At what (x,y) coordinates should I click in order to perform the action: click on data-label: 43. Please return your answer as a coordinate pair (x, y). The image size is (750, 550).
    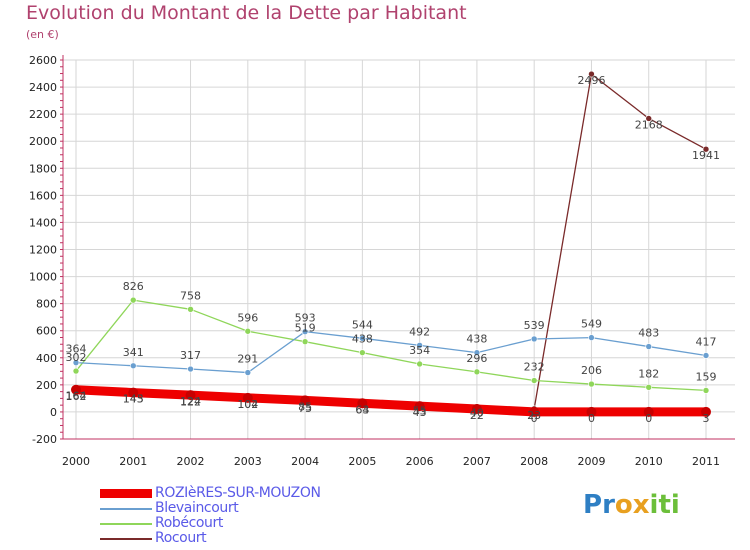
    Looking at the image, I should click on (420, 412).